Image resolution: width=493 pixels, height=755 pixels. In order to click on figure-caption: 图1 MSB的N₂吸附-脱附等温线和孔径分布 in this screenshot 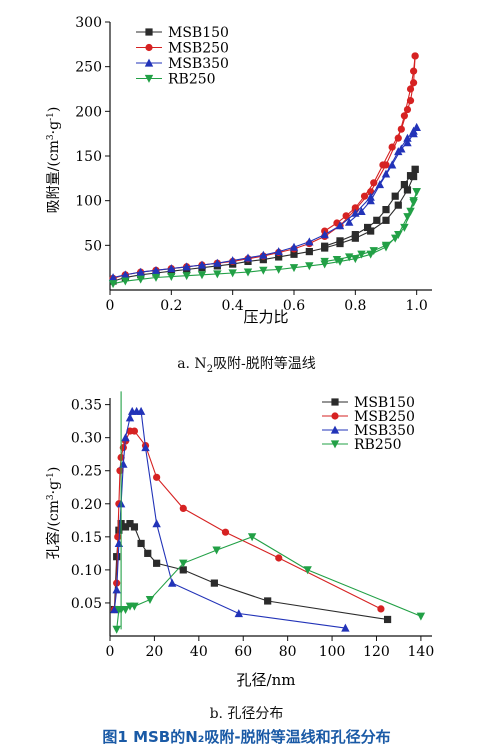, I will do `click(246, 737)`.